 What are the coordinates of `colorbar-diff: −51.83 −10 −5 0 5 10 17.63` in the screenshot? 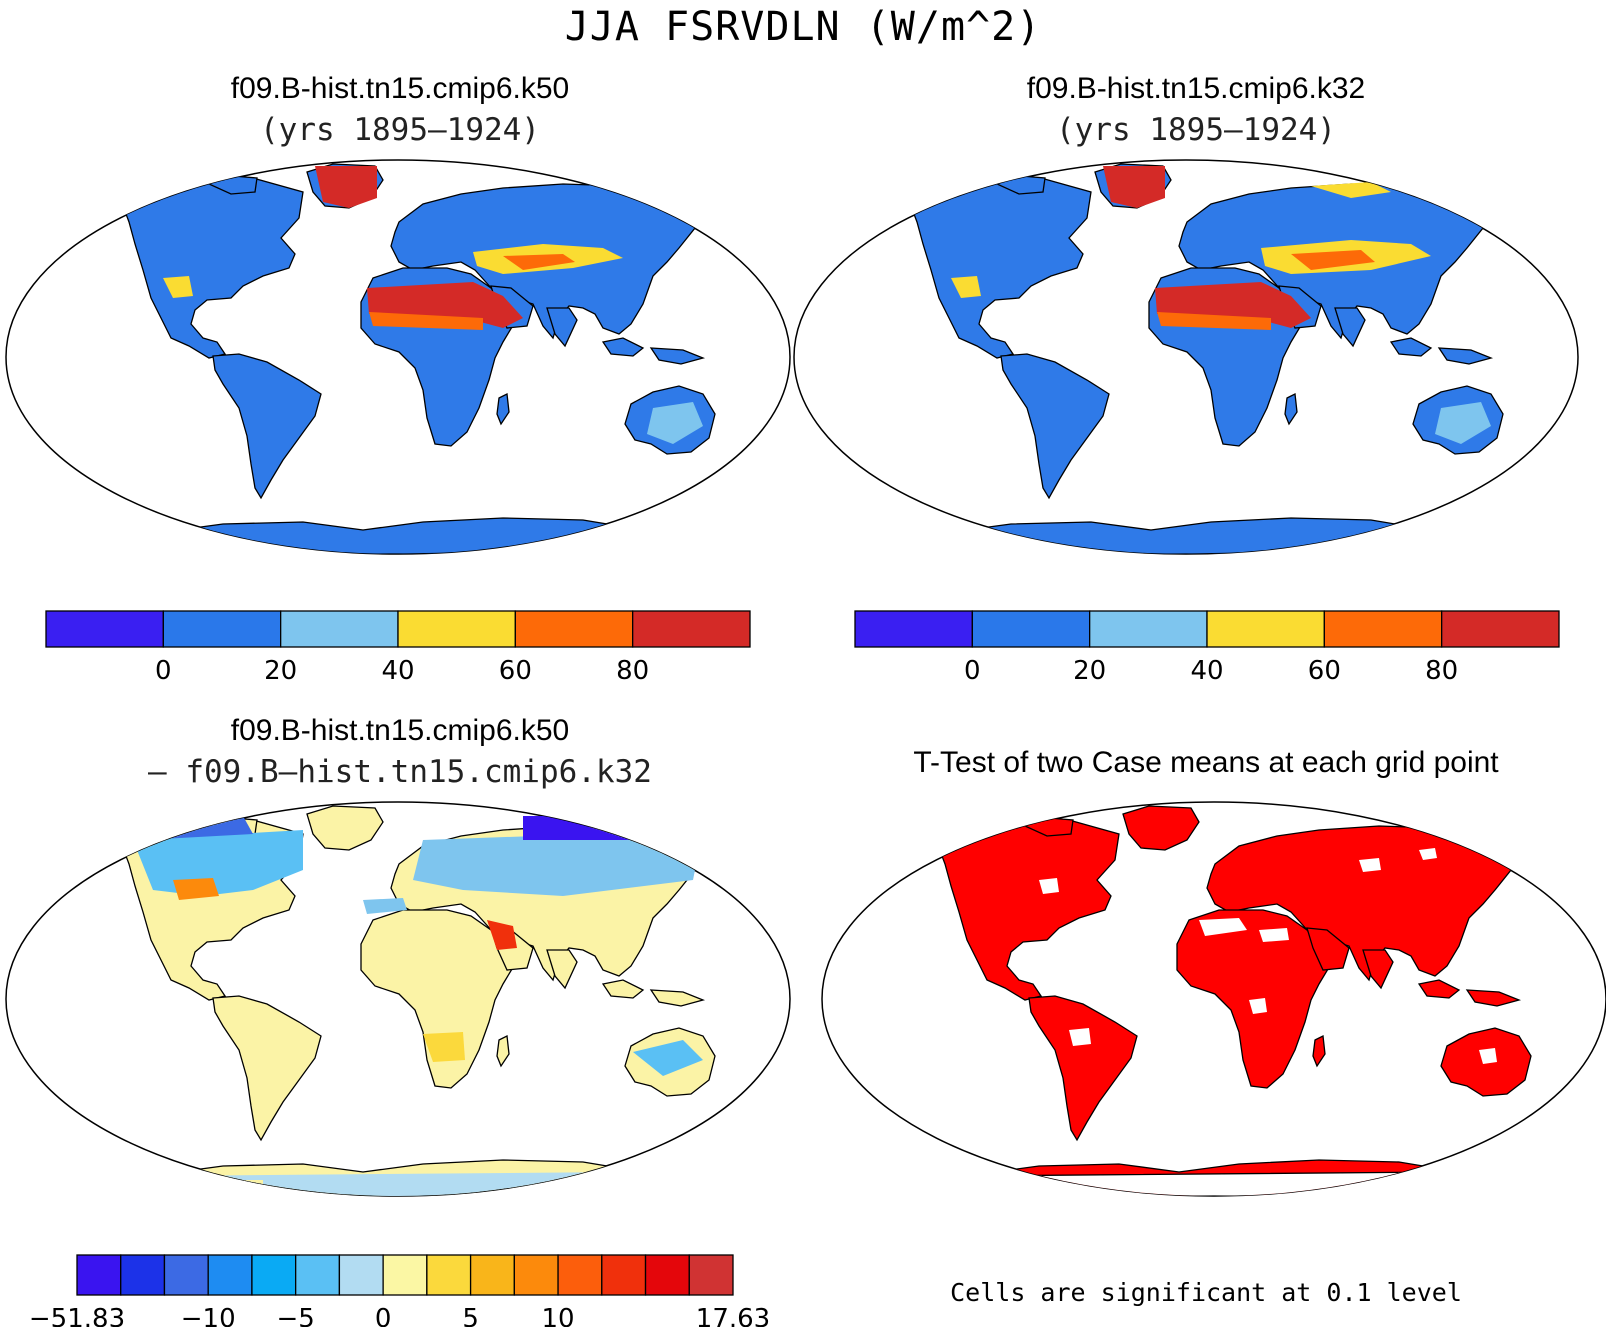 It's located at (399, 1290).